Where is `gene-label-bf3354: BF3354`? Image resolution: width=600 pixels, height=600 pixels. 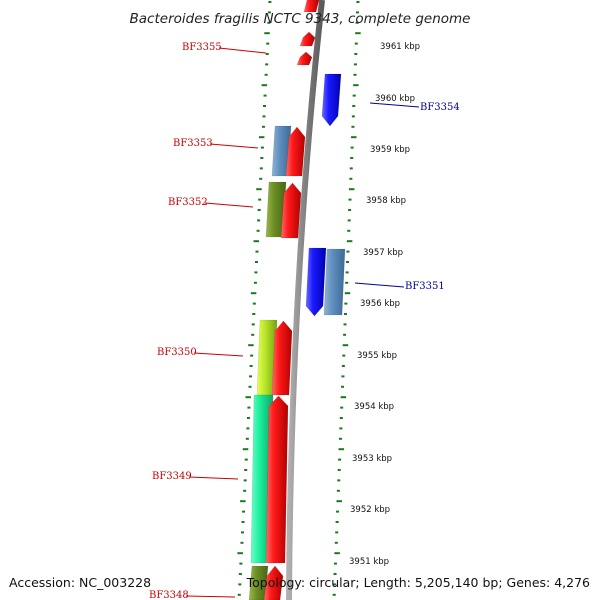 gene-label-bf3354: BF3354 is located at coordinates (440, 107).